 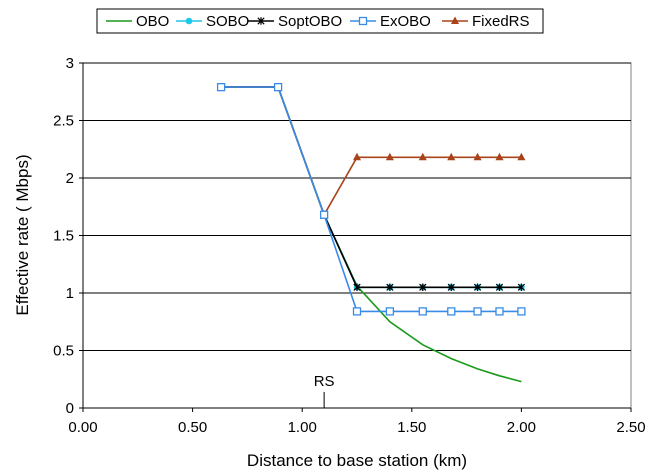 I want to click on legend-label: FixedRS, so click(x=501, y=21).